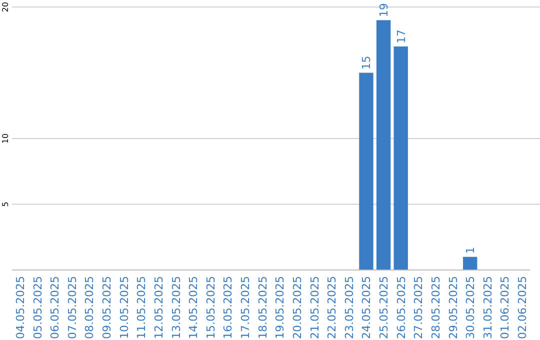 The height and width of the screenshot is (340, 540). Describe the element at coordinates (5, 204) in the screenshot. I see `y-tick-label: 5` at that location.